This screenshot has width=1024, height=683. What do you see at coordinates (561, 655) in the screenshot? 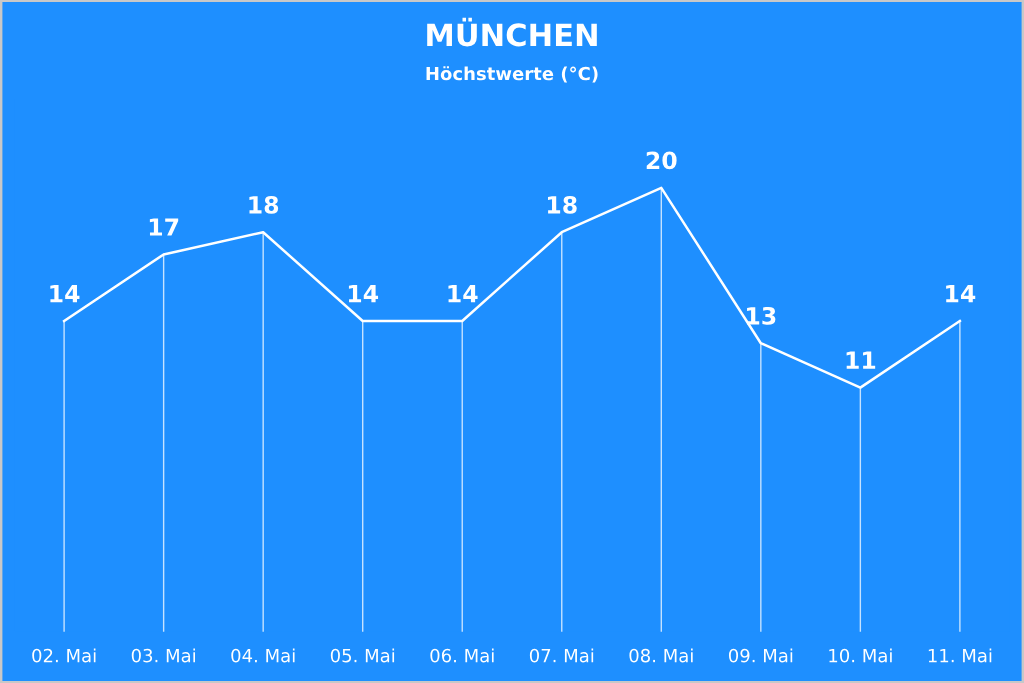
I see `x-tick-label: 07. Mai` at bounding box center [561, 655].